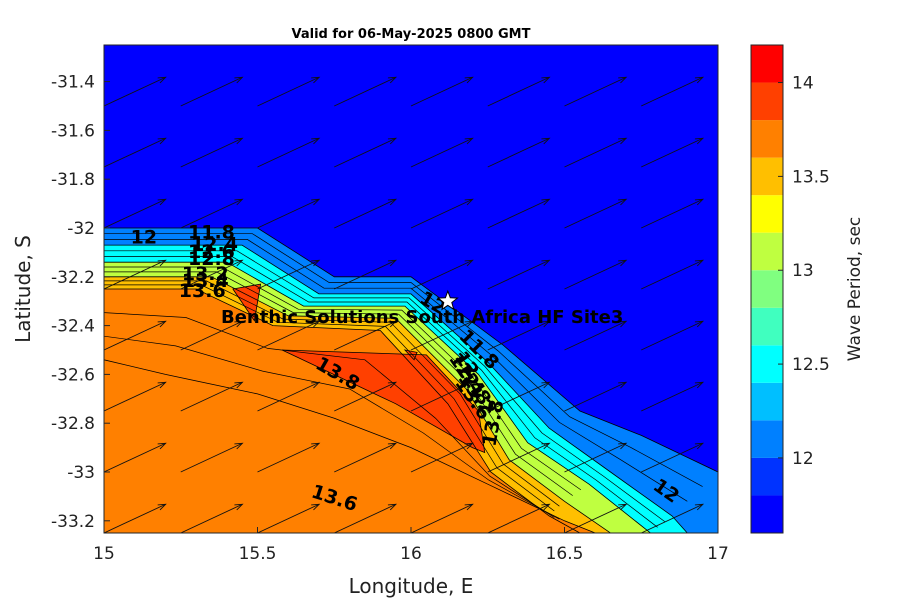 The width and height of the screenshot is (900, 600). I want to click on site-star-icon, so click(447, 300).